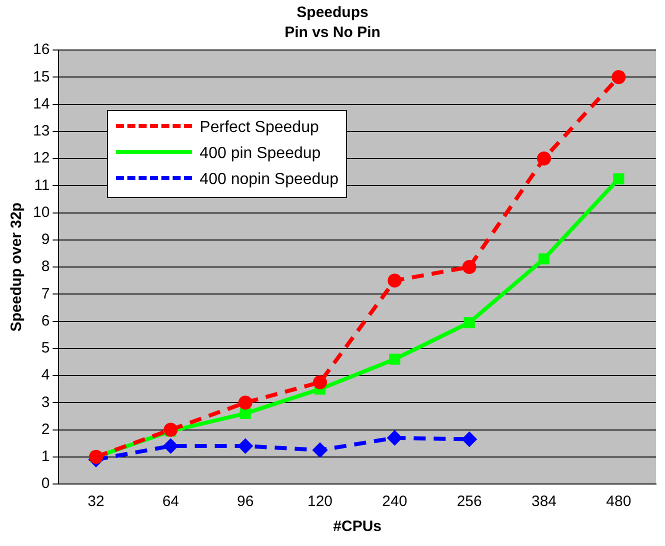  I want to click on y-tick-label: 9, so click(45, 239).